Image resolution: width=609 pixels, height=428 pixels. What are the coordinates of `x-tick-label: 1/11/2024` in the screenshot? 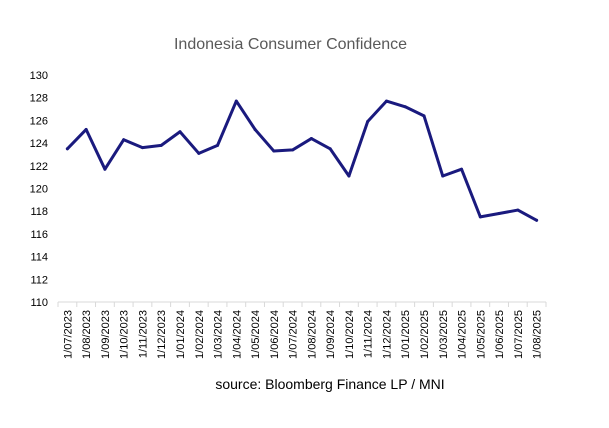 It's located at (369, 334).